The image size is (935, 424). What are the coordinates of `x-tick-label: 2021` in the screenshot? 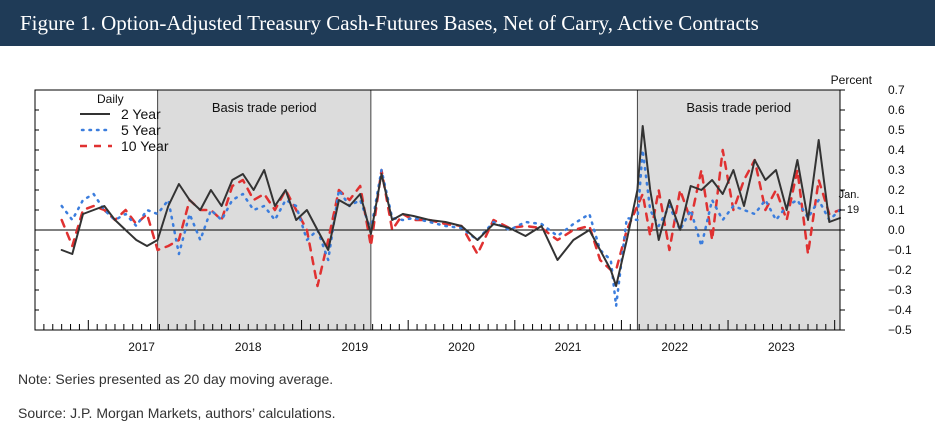 It's located at (568, 346).